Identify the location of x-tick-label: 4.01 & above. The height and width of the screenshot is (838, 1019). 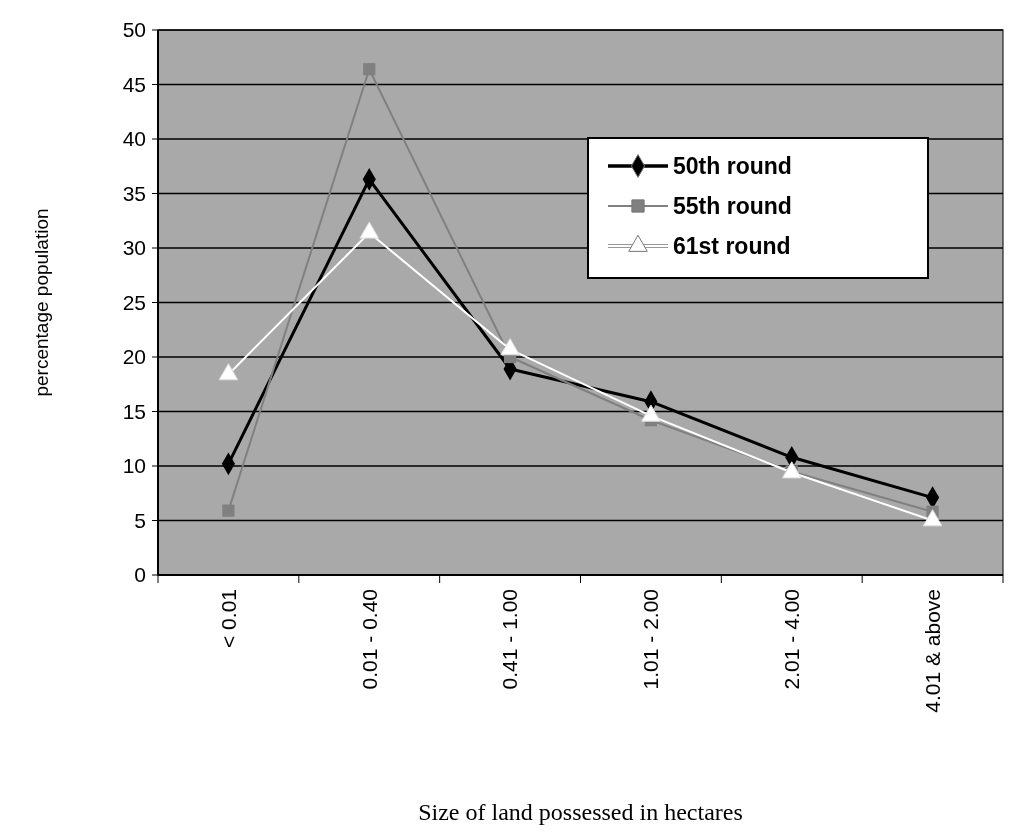
(932, 651).